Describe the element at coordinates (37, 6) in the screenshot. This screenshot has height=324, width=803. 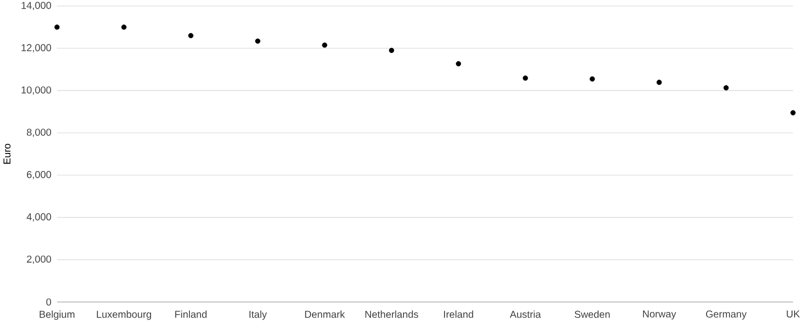
I see `y-tick-label: 14,000` at that location.